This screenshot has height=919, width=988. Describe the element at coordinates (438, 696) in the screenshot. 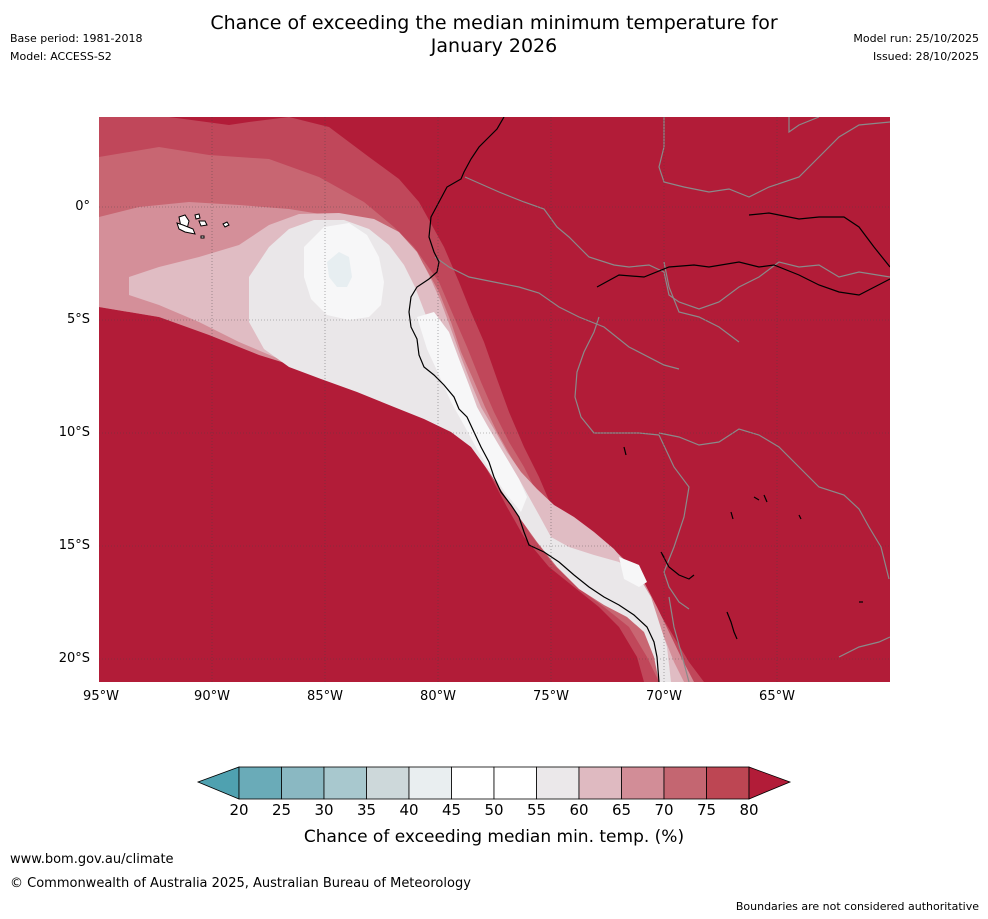

I see `lon-label-80w: 80°W` at that location.